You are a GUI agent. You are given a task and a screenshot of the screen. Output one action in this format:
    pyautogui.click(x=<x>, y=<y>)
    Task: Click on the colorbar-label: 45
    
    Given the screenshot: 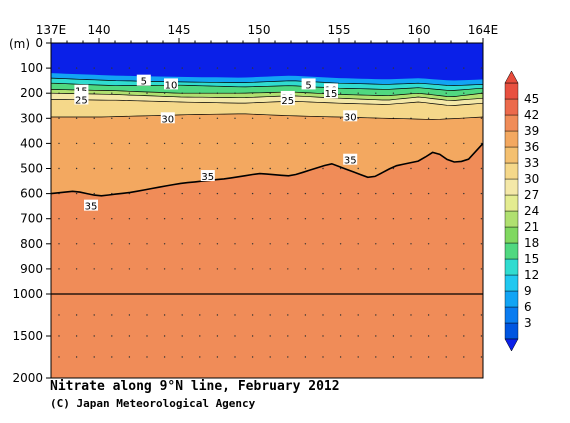 What is the action you would take?
    pyautogui.click(x=531, y=99)
    